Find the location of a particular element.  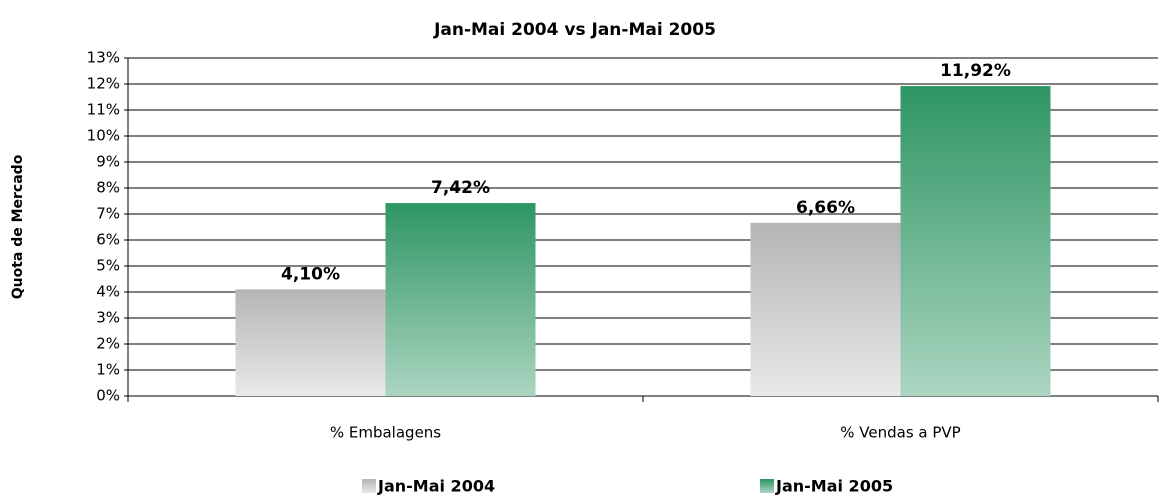

y-tick-label: 5% is located at coordinates (108, 266).